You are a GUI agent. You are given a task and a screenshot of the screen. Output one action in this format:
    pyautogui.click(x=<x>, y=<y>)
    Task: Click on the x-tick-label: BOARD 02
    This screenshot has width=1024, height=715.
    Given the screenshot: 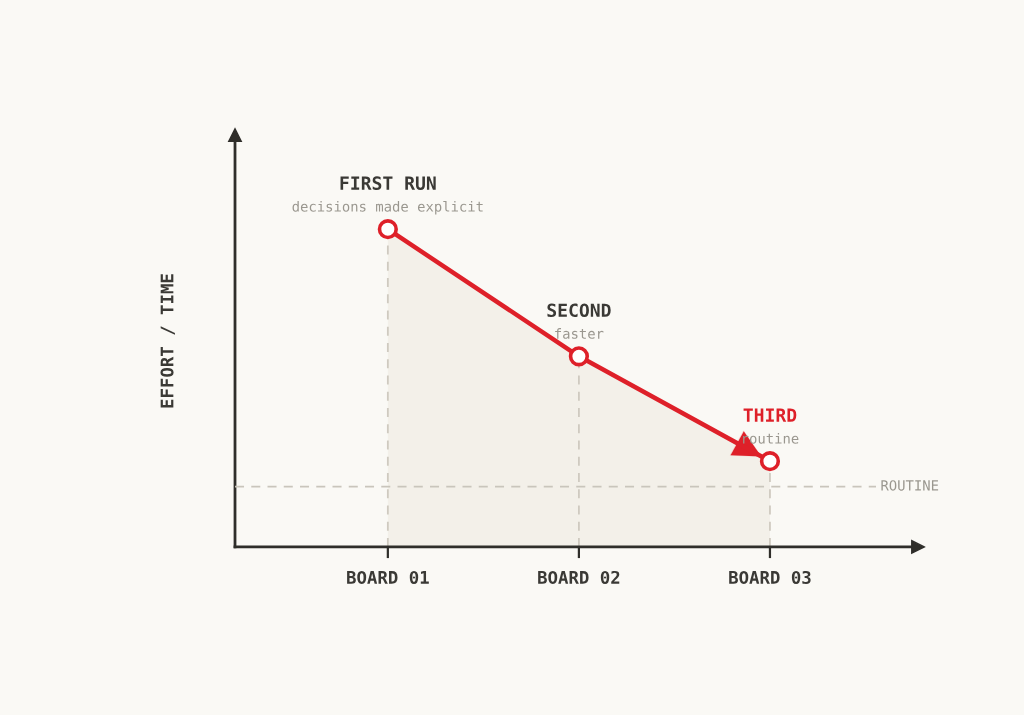 What is the action you would take?
    pyautogui.click(x=579, y=577)
    